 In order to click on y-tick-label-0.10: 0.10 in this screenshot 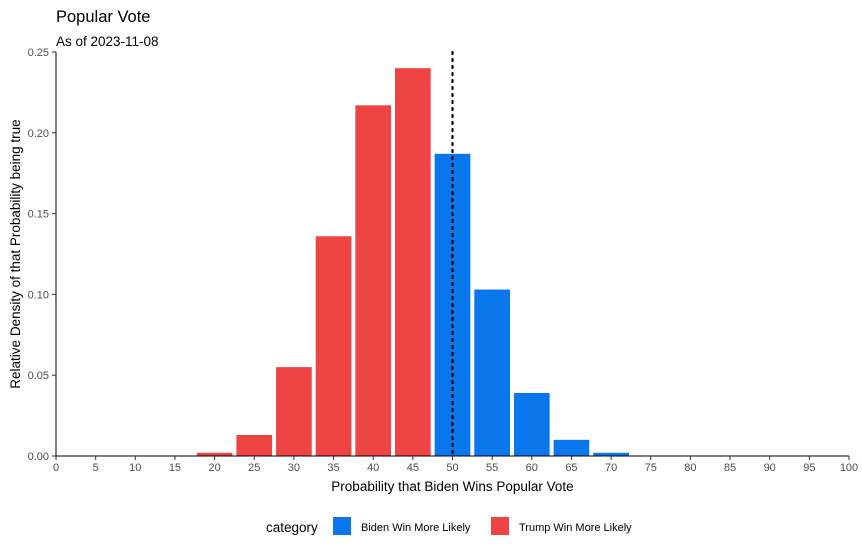, I will do `click(38, 295)`.